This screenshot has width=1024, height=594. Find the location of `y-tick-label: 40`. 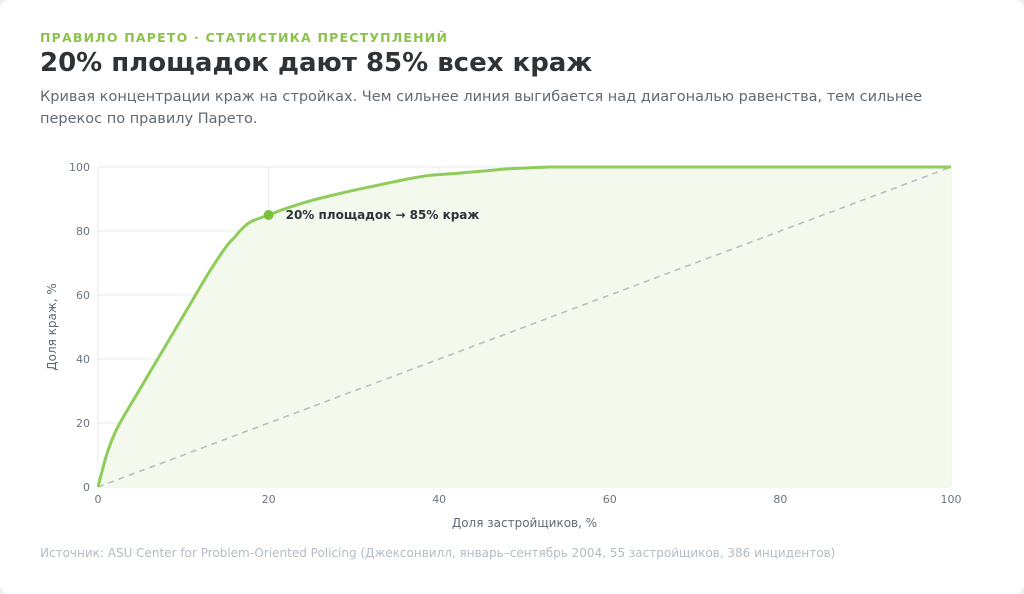

y-tick-label: 40 is located at coordinates (83, 359).